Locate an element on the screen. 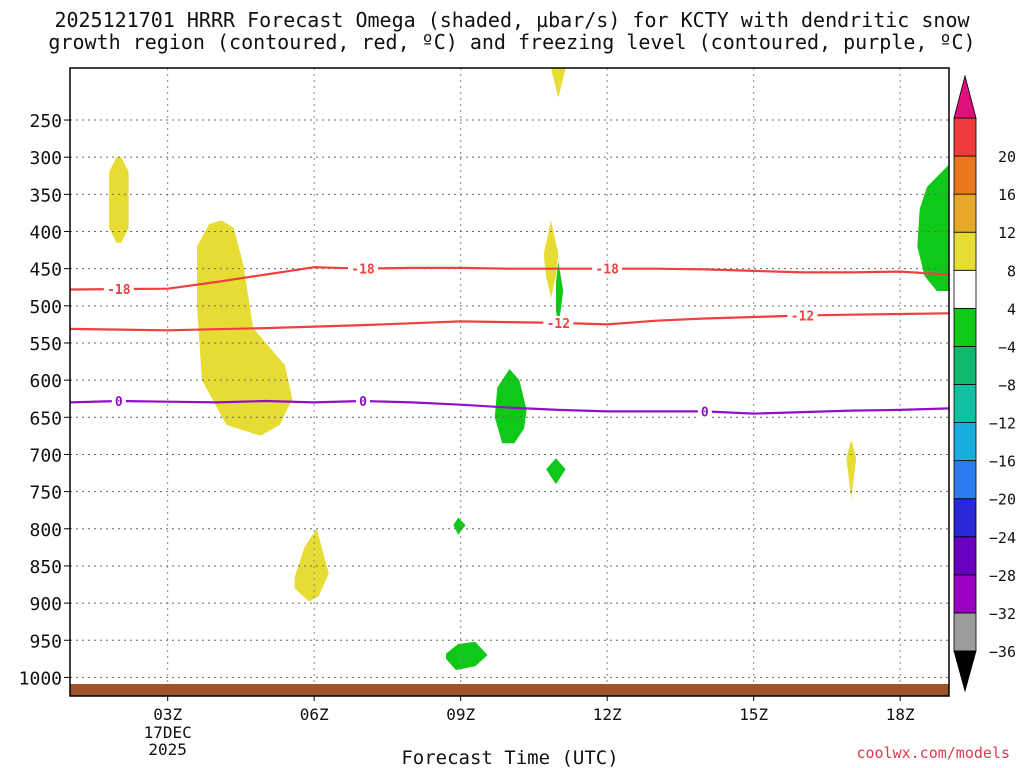 The width and height of the screenshot is (1024, 768). y-tick-label: 800 is located at coordinates (45, 530).